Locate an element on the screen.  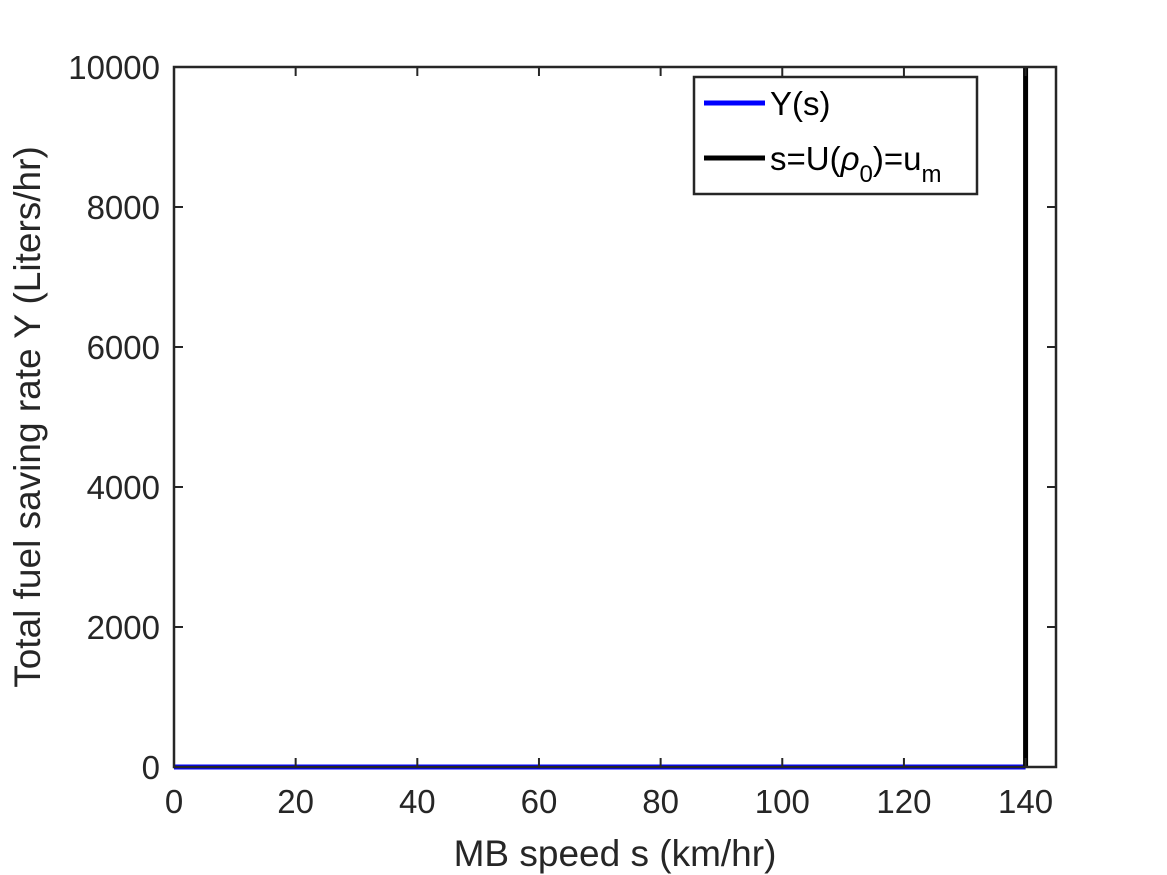
y-tick-label: 4000 is located at coordinates (123, 487).